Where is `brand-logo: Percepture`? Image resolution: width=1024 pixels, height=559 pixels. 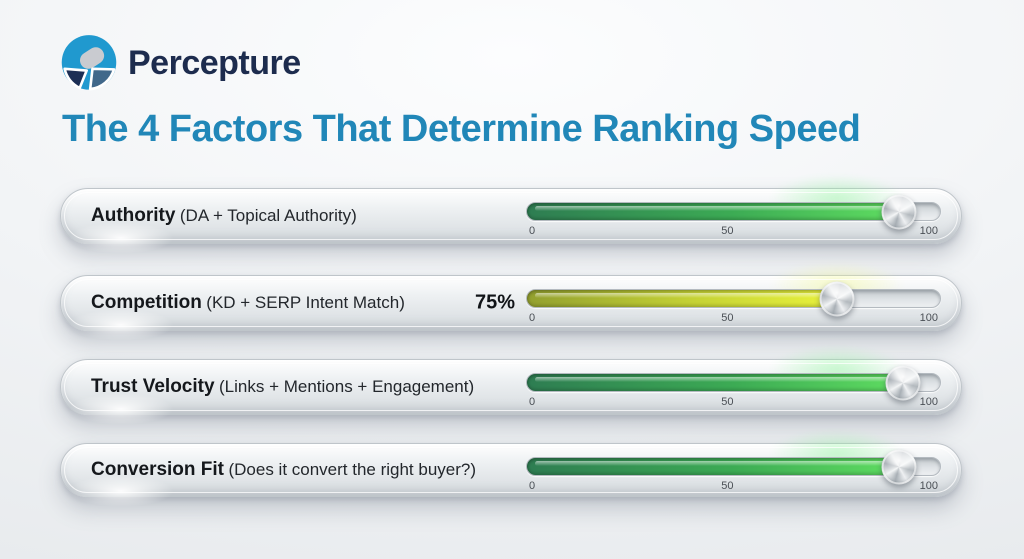
brand-logo: Percepture is located at coordinates (180, 63).